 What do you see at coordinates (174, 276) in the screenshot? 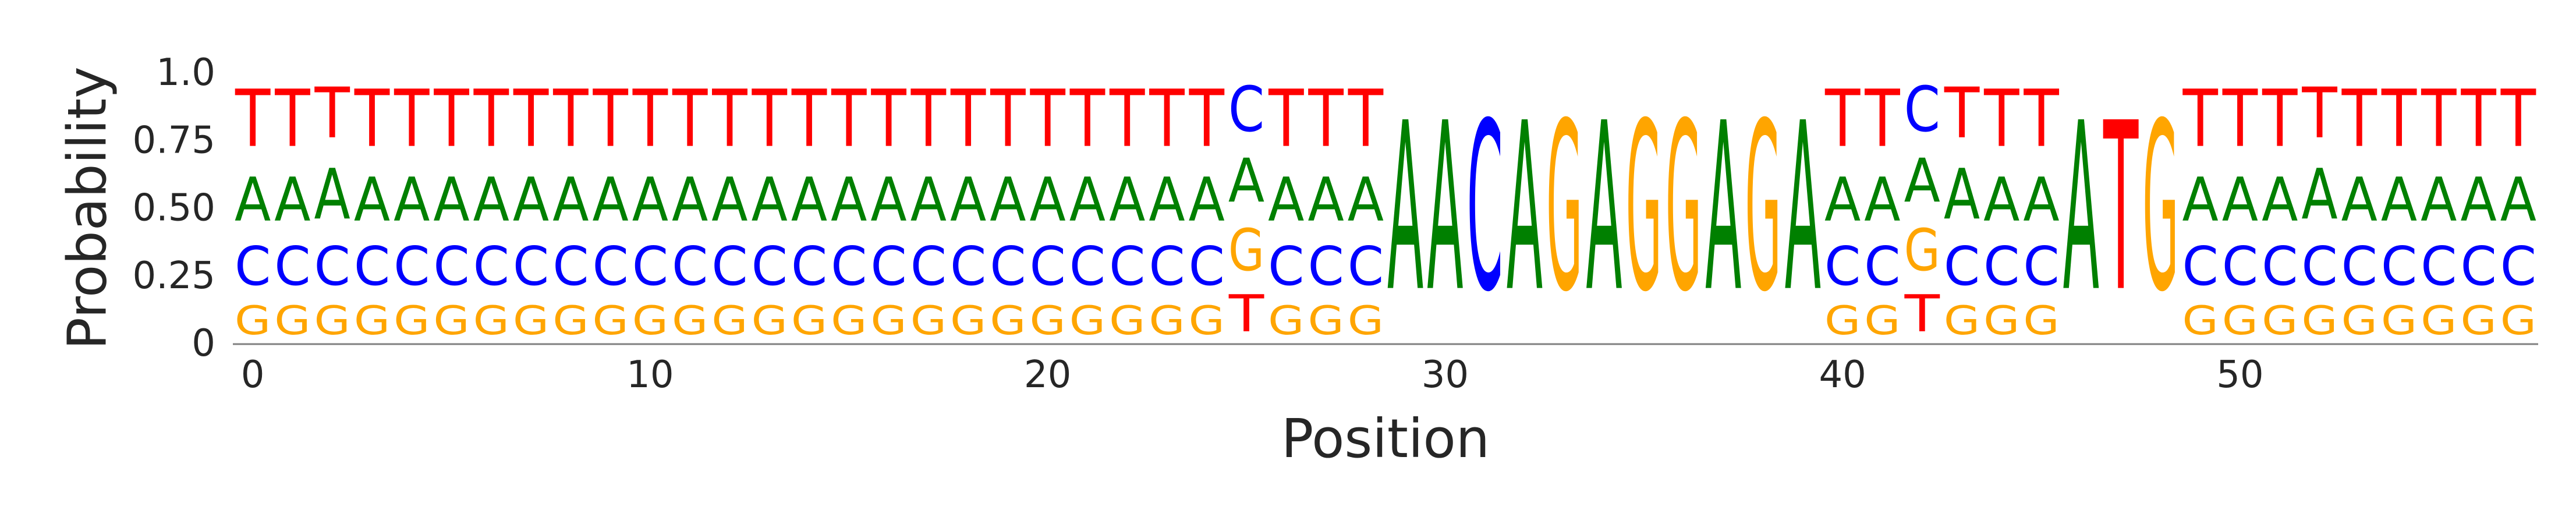
I see `y-tick-label: 0.25` at bounding box center [174, 276].